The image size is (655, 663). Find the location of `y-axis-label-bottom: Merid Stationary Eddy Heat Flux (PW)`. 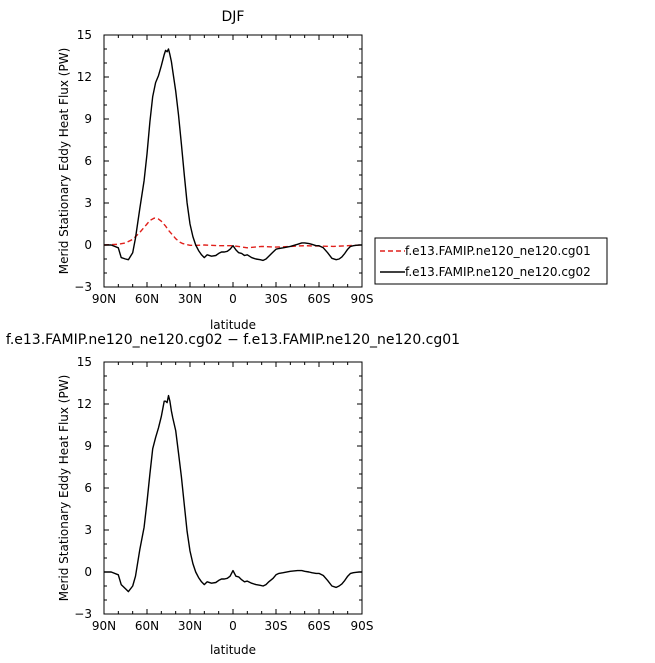

y-axis-label-bottom: Merid Stationary Eddy Heat Flux (PW) is located at coordinates (64, 488).